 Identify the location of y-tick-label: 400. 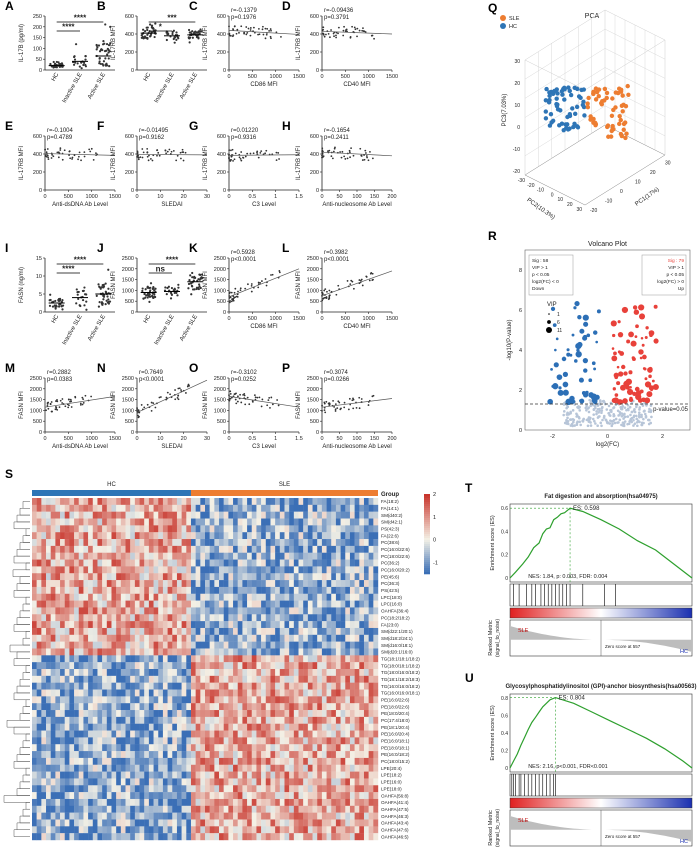
(221, 155).